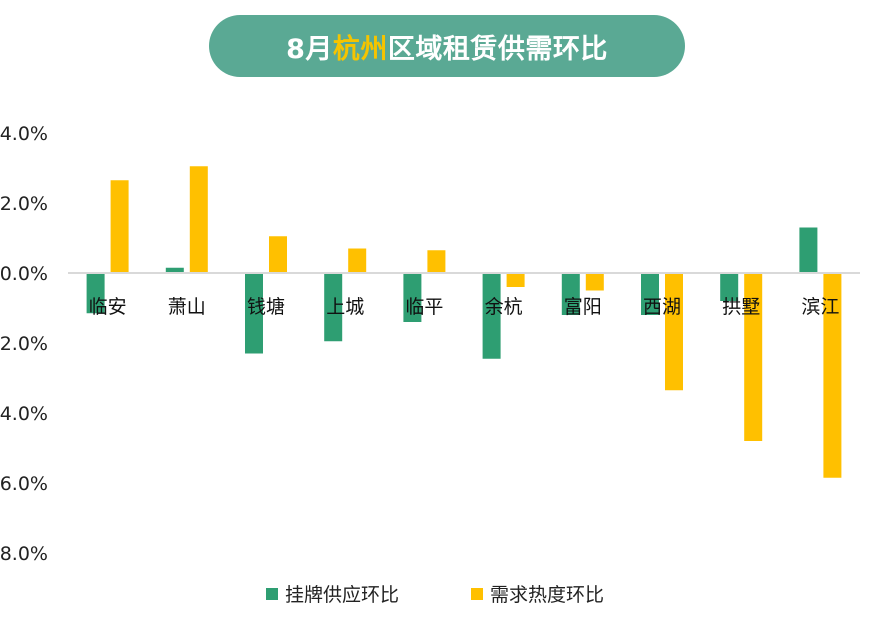 This screenshot has height=637, width=875. I want to click on category-label: 西湖, so click(662, 307).